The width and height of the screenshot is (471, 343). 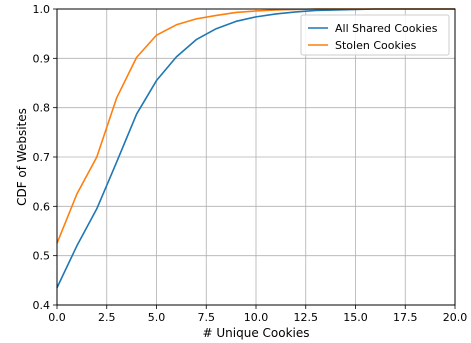 What do you see at coordinates (376, 45) in the screenshot?
I see `legend-label-stolen: Stolen Cookies` at bounding box center [376, 45].